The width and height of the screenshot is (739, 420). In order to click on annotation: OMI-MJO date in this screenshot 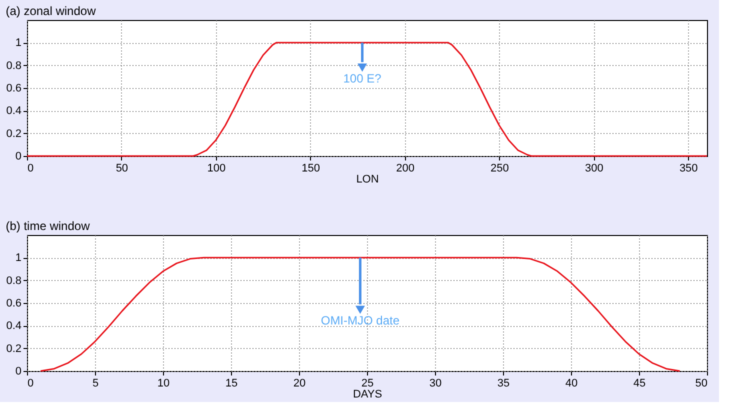, I will do `click(360, 321)`.